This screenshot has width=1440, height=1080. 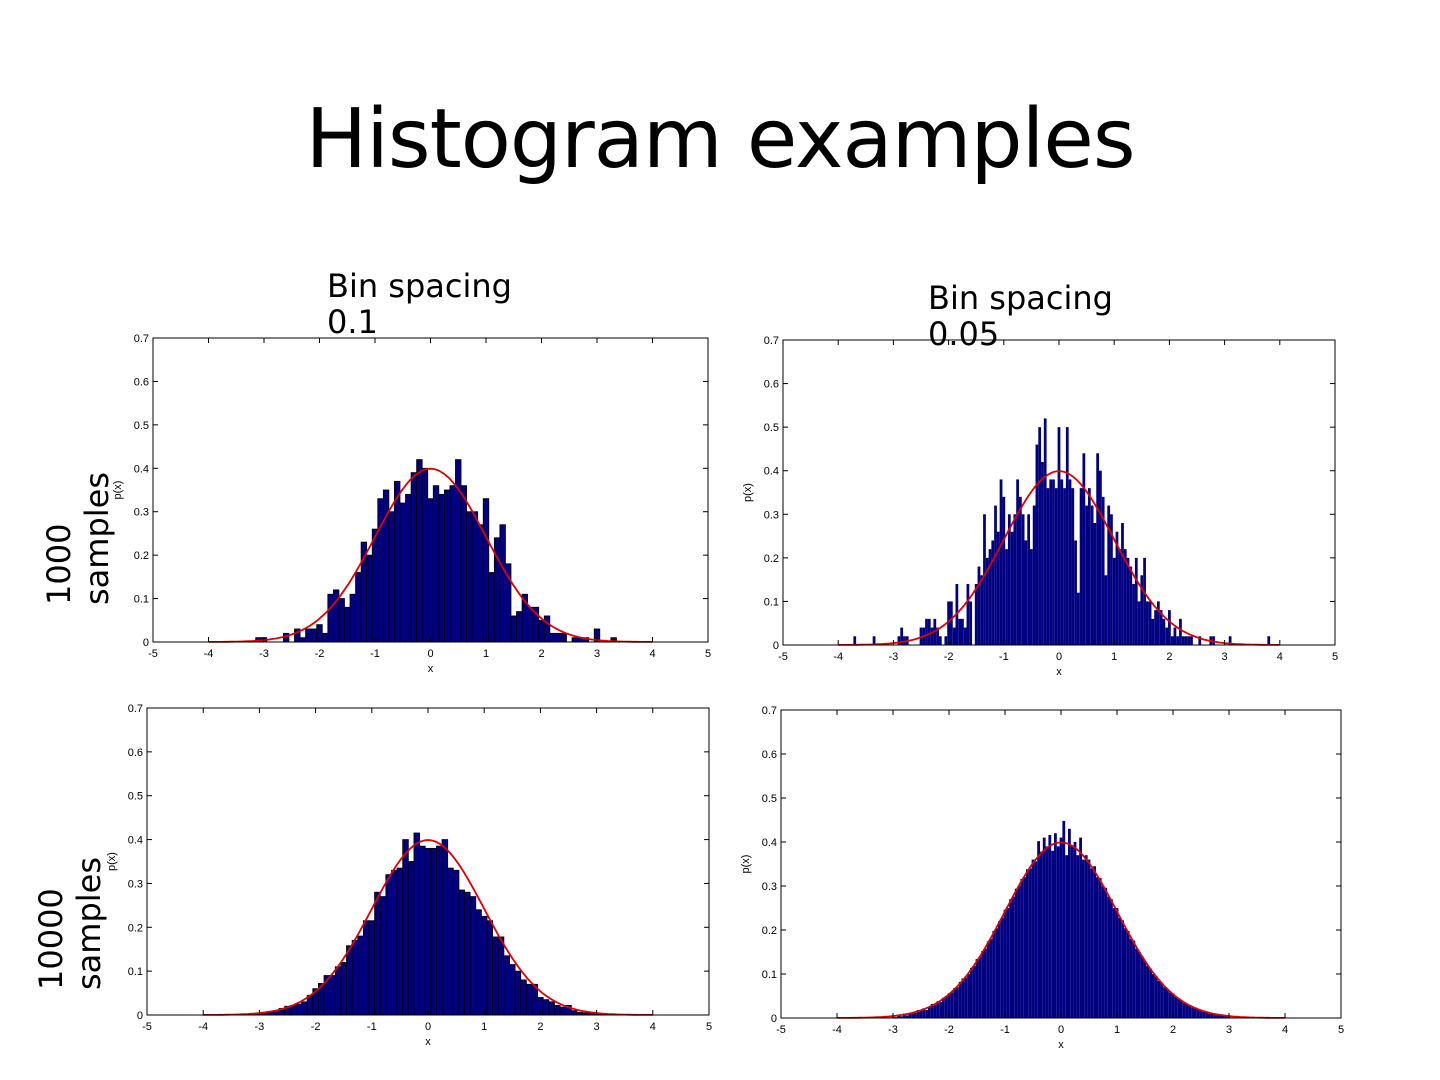 What do you see at coordinates (320, 654) in the screenshot?
I see `x-tick-label: -2` at bounding box center [320, 654].